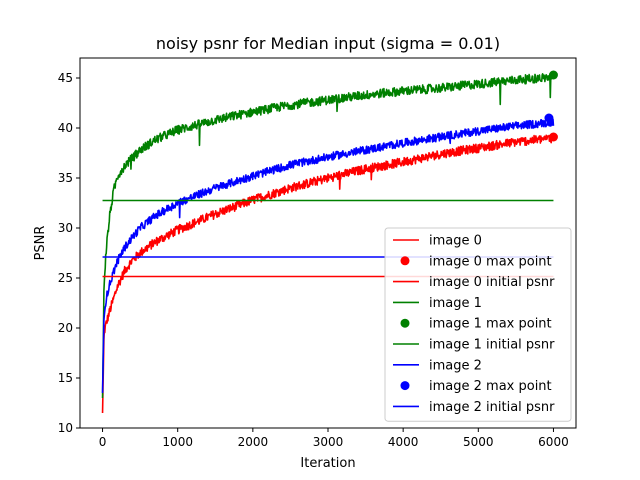  Describe the element at coordinates (103, 442) in the screenshot. I see `x-tick-label: 0` at that location.